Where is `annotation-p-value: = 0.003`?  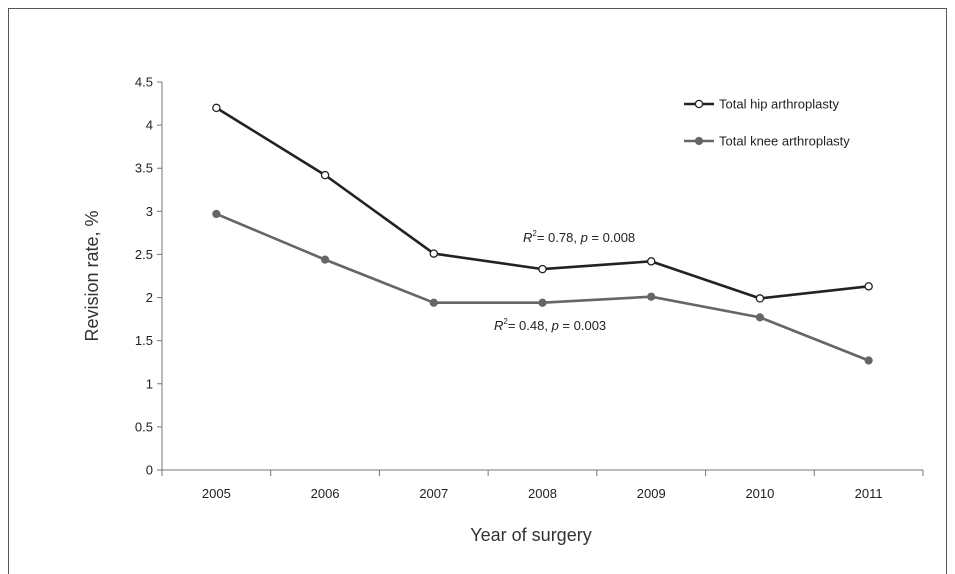 annotation-p-value: = 0.003 is located at coordinates (582, 325).